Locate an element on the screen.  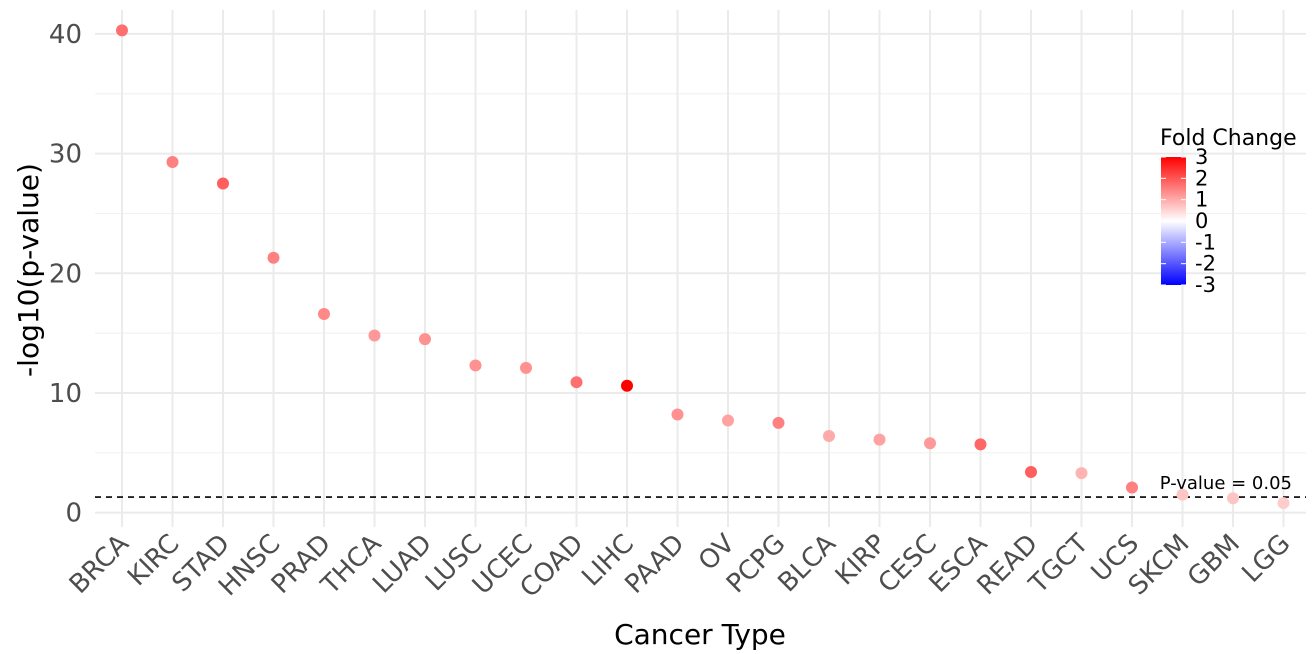
x-tick-label-lgg: LGG is located at coordinates (1267, 559).